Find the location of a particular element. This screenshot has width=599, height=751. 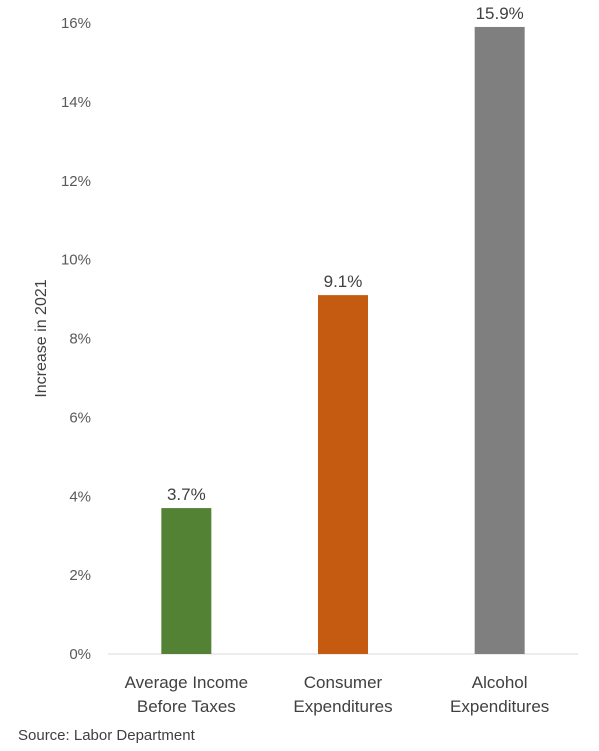

x-category-label: Consumer is located at coordinates (343, 682).